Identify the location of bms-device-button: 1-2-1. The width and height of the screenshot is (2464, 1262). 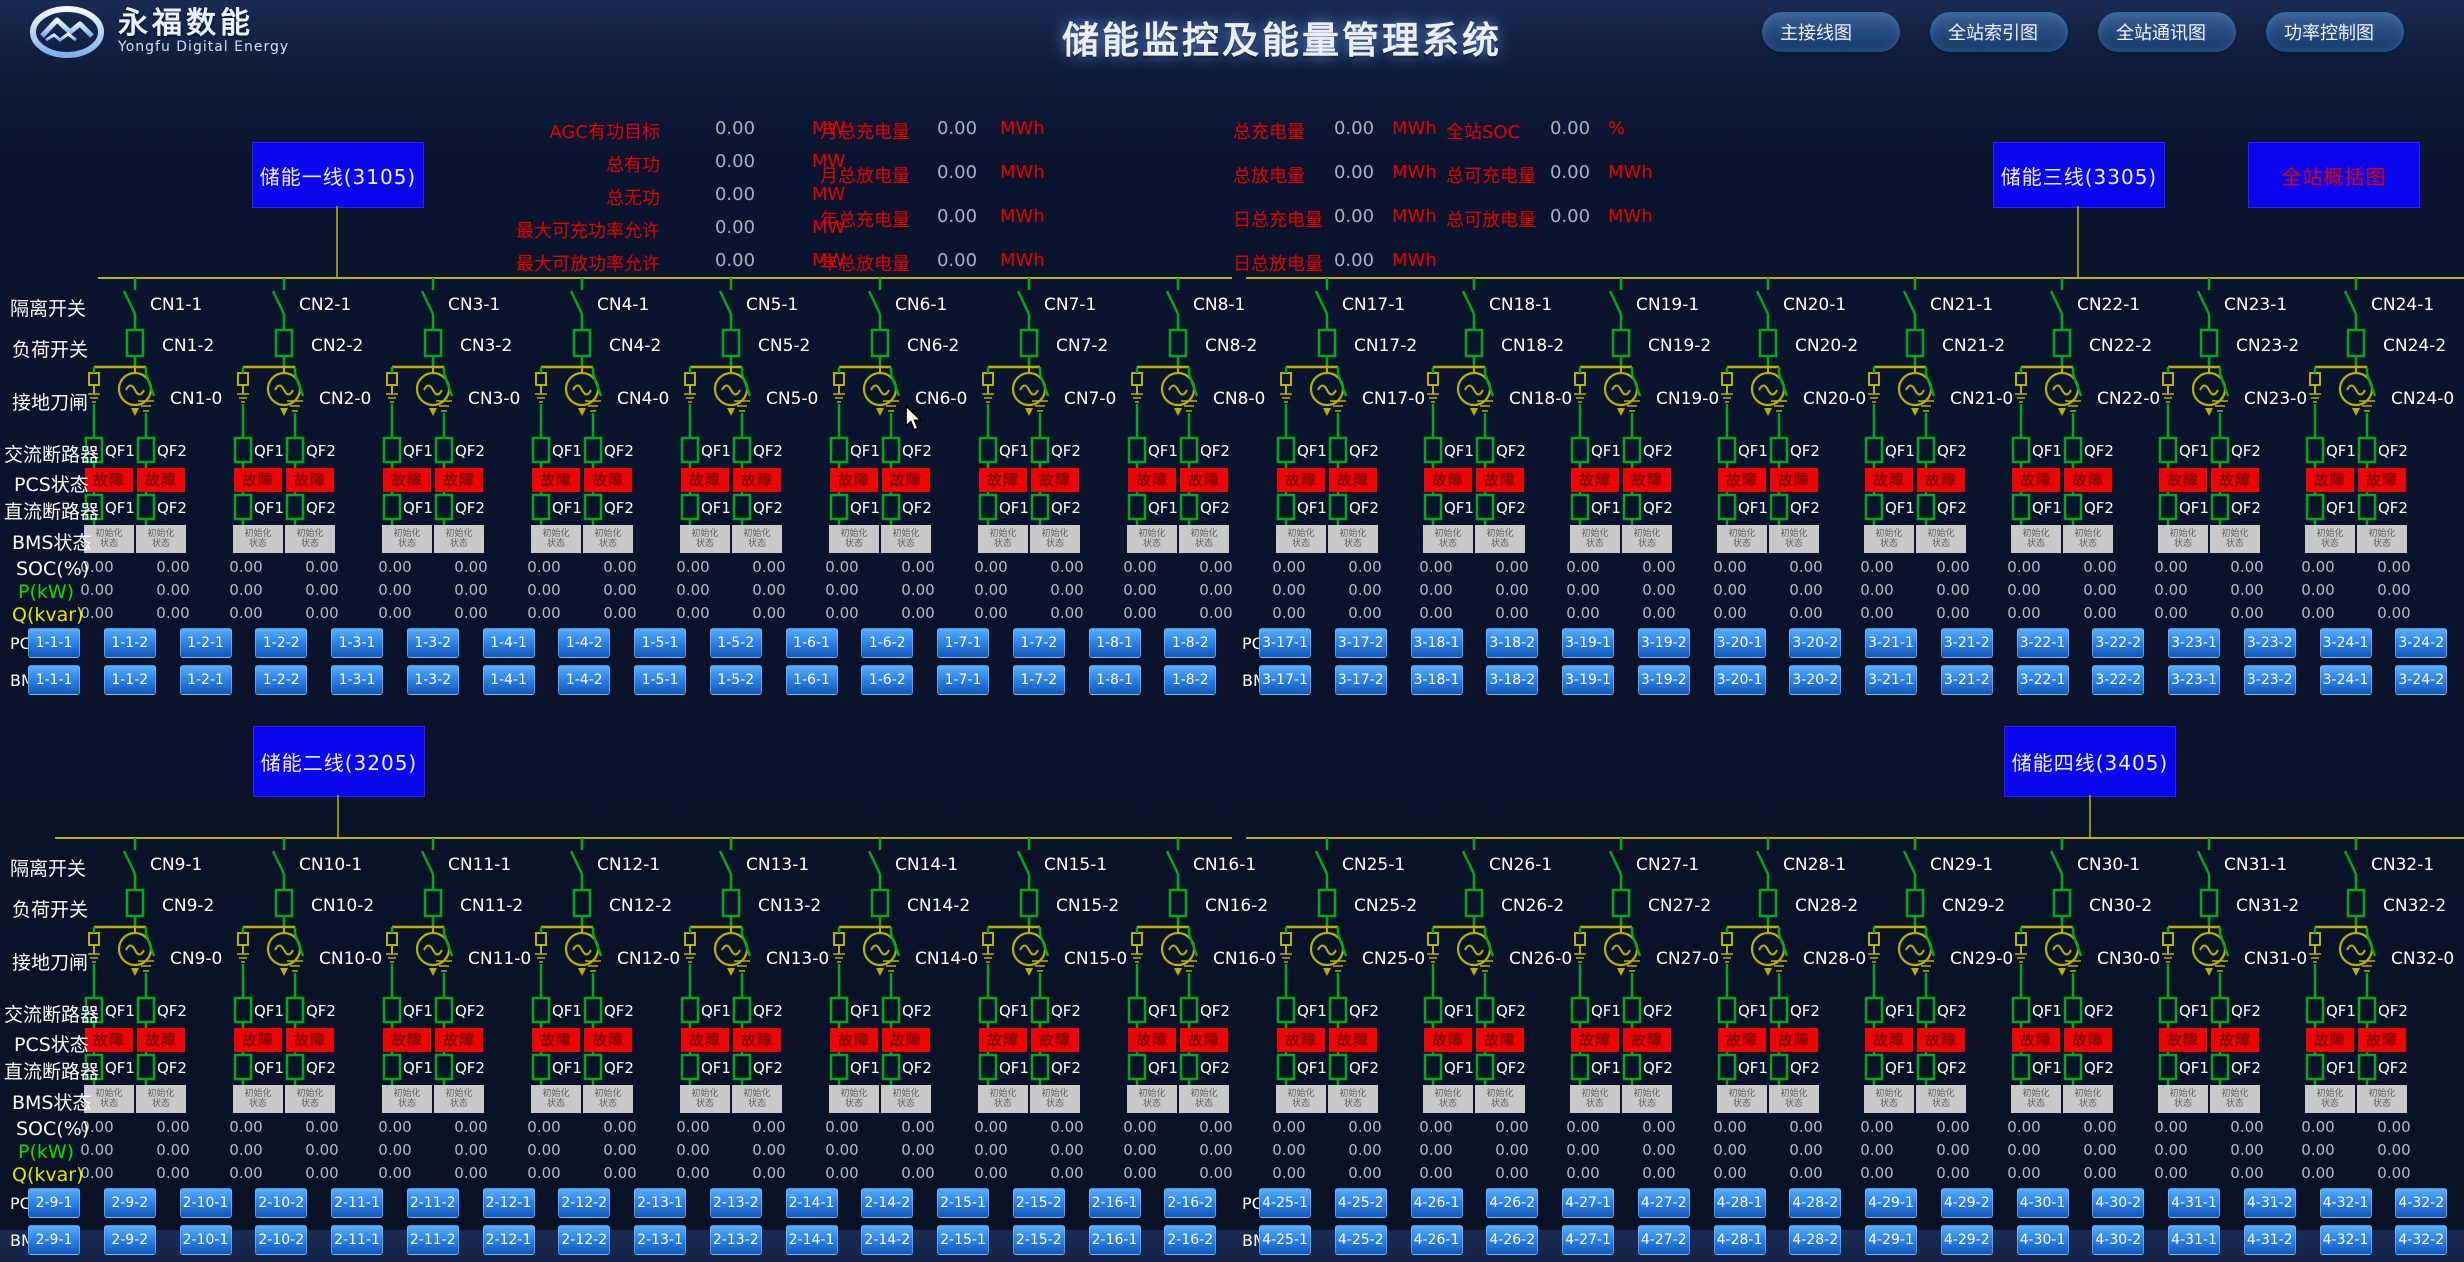
(205, 680).